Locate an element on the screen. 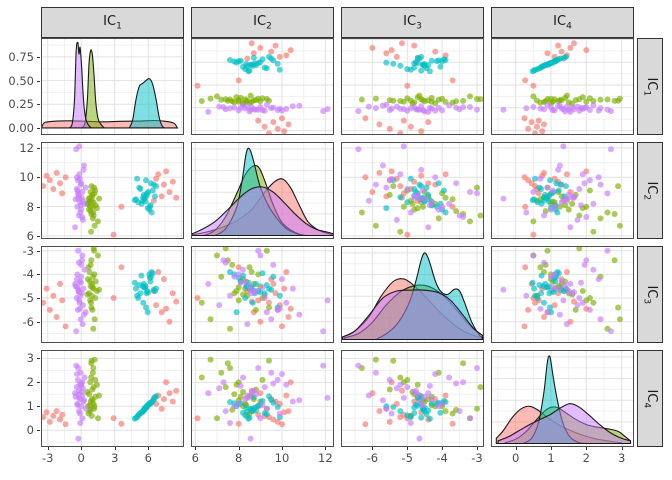  x-tick-label: 1 is located at coordinates (551, 458).